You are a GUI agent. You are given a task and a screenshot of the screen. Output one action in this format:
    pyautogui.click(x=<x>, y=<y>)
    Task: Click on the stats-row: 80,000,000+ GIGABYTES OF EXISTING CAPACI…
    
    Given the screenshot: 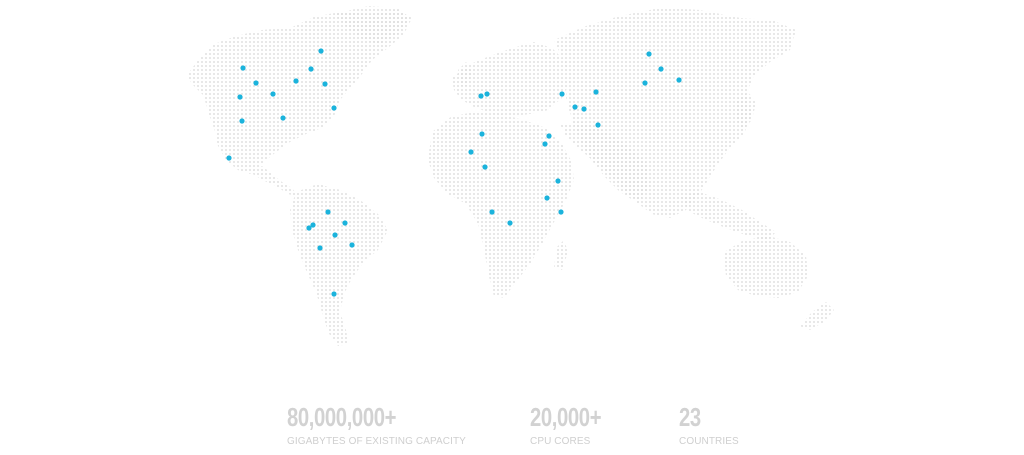 What is the action you would take?
    pyautogui.click(x=512, y=428)
    